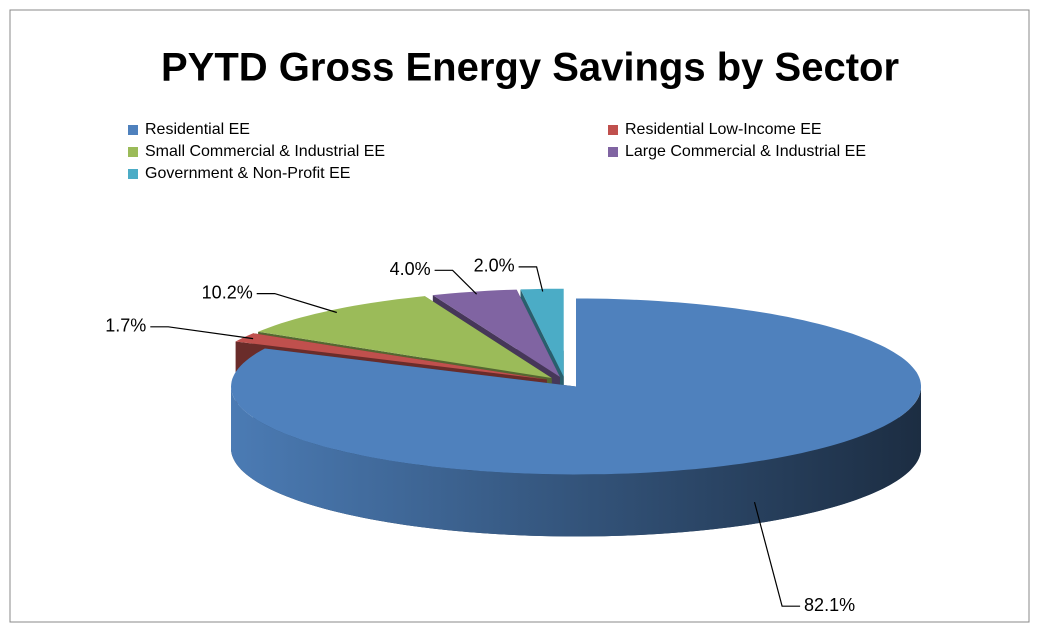 The image size is (1040, 623). I want to click on chart-title: PYTD Gross Energy Savings by Sector, so click(530, 68).